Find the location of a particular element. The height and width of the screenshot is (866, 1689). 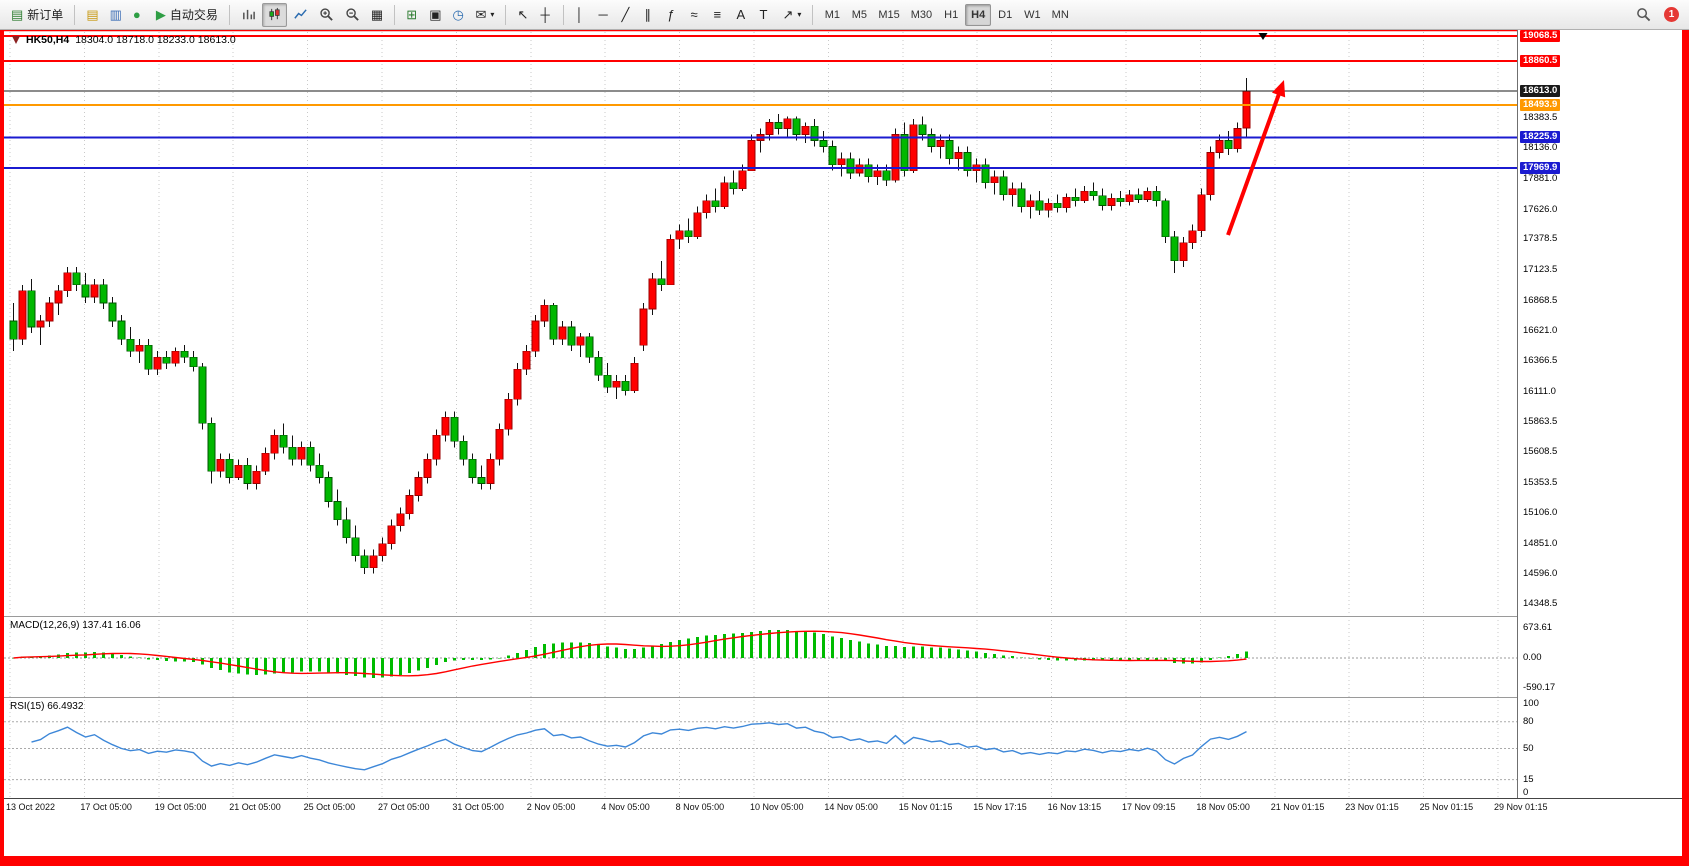

price-tick: 16621.0 is located at coordinates (1540, 330).